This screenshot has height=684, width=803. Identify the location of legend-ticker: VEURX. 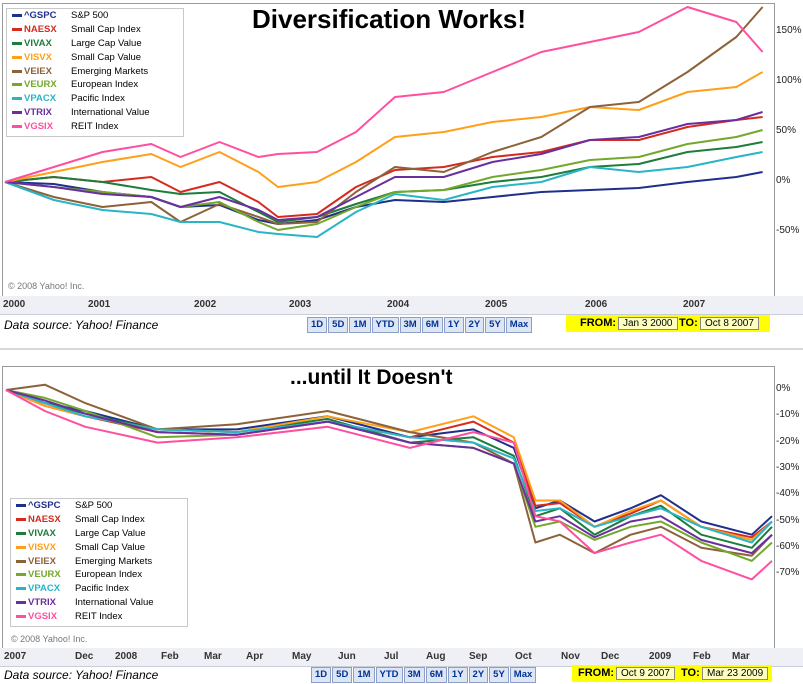
(40, 85).